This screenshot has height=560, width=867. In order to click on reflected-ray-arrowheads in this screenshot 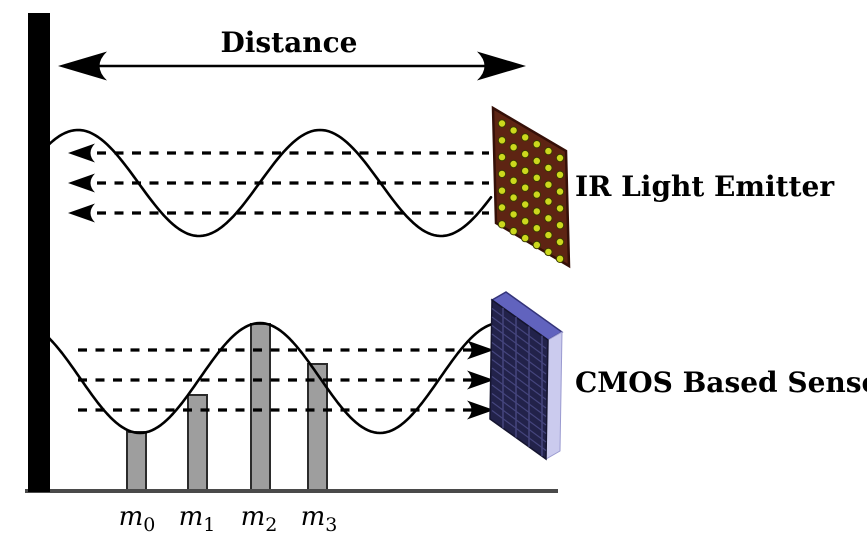, I will do `click(480, 380)`.